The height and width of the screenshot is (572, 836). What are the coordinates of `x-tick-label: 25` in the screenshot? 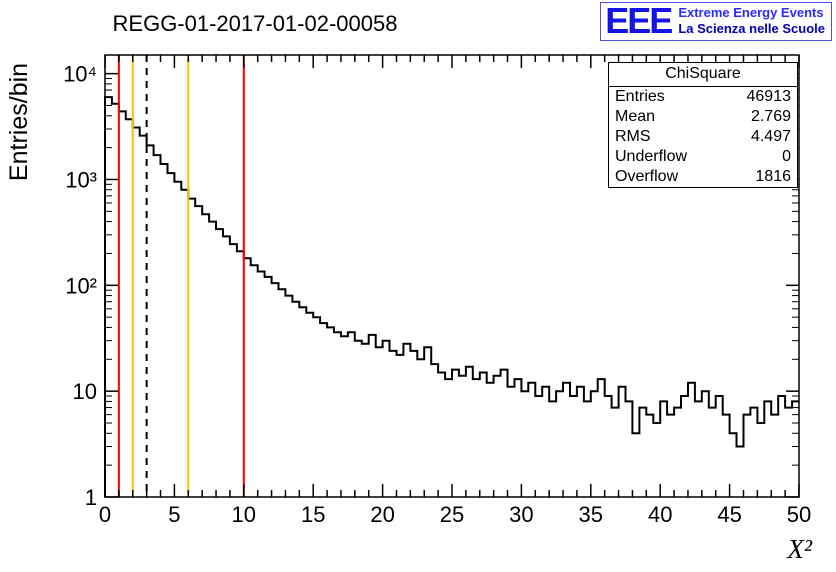 It's located at (452, 514).